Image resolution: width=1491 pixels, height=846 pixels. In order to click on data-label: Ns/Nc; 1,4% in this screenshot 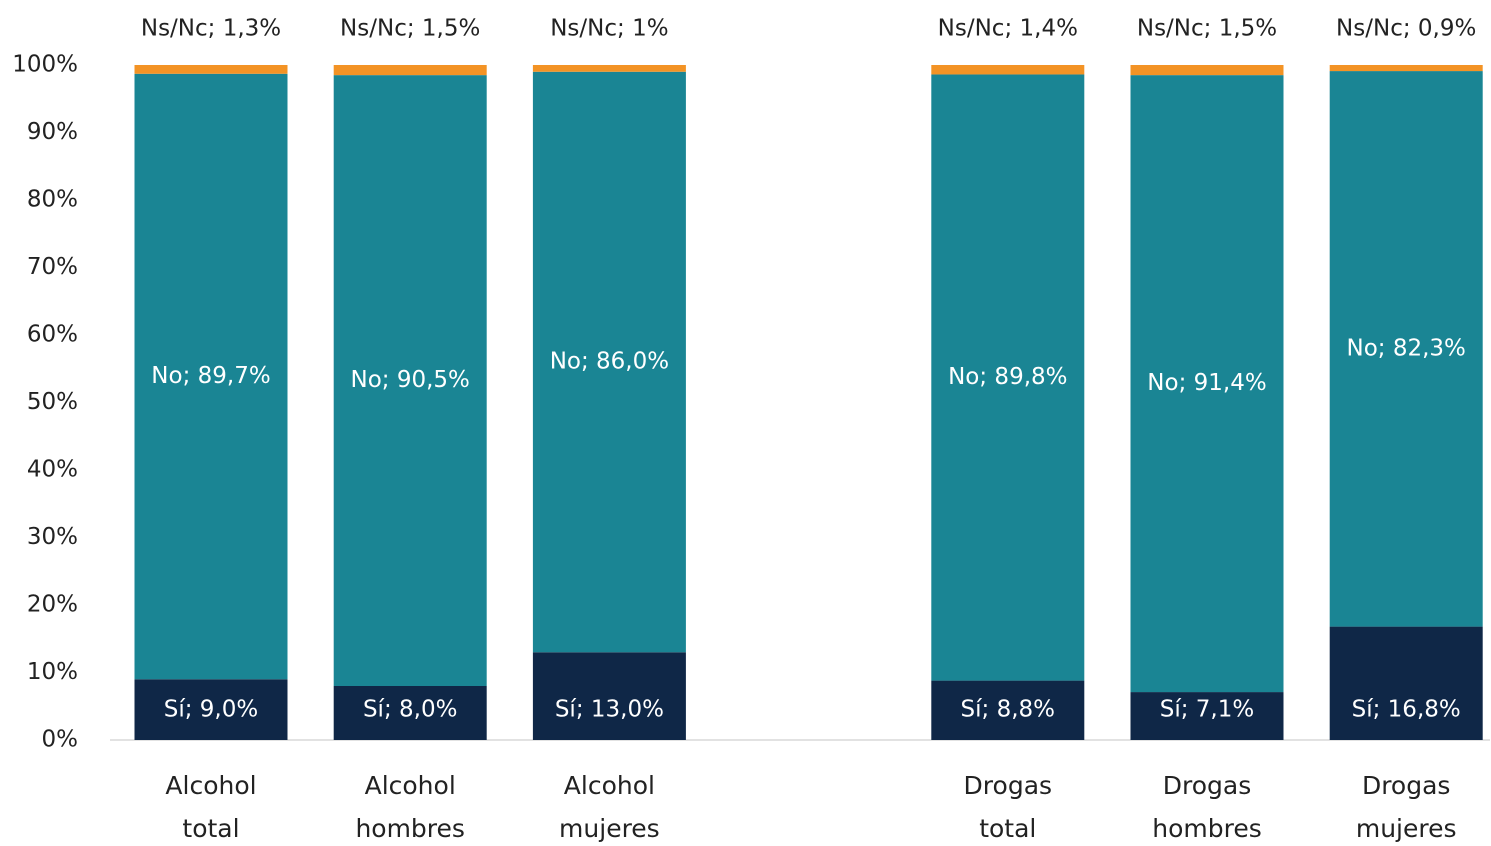, I will do `click(1008, 29)`.